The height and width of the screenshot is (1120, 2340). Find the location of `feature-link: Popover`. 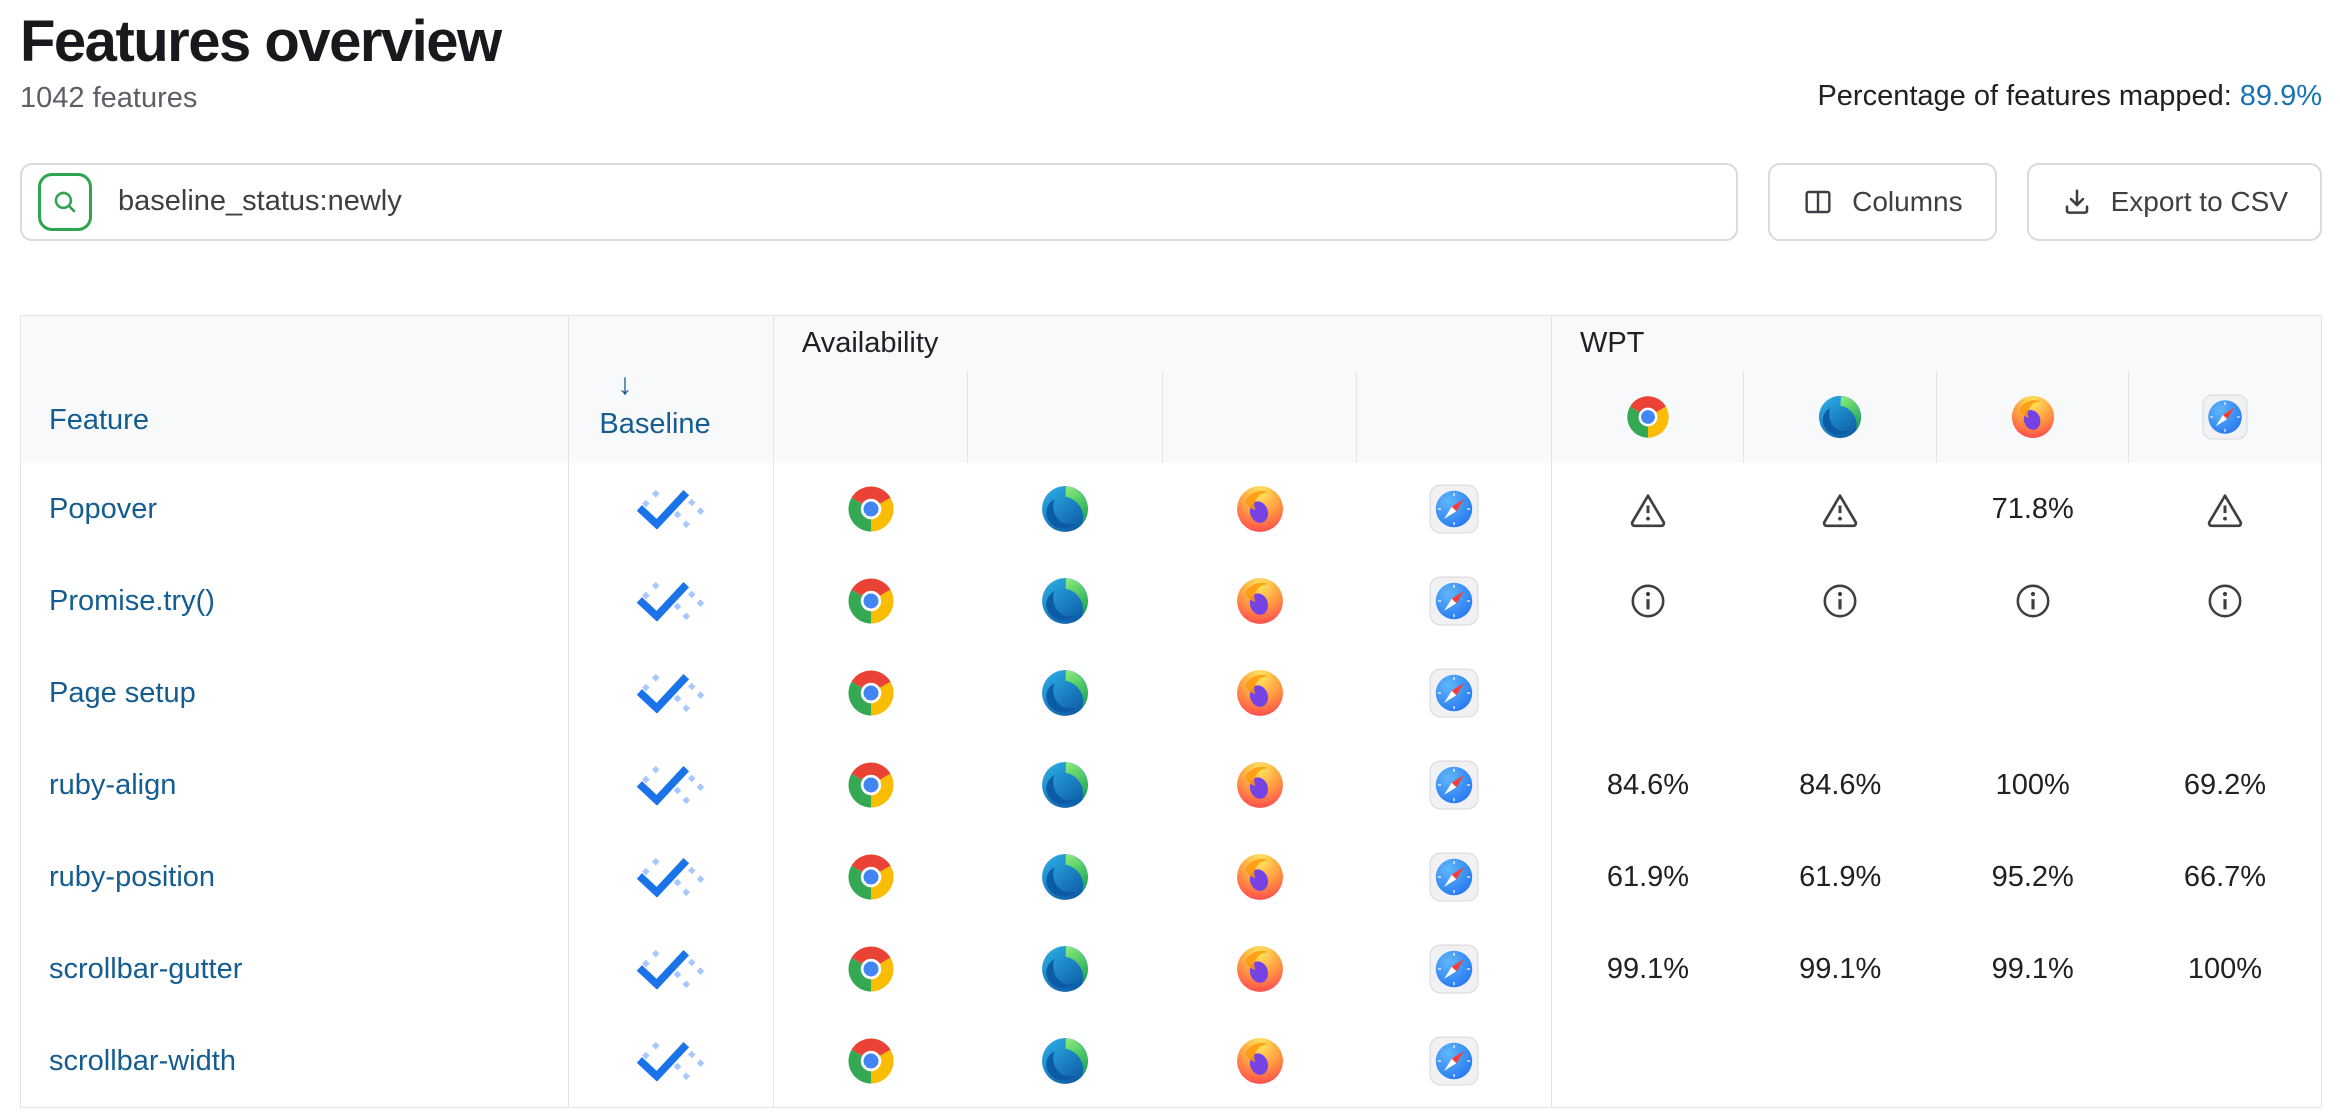

feature-link: Popover is located at coordinates (103, 508).